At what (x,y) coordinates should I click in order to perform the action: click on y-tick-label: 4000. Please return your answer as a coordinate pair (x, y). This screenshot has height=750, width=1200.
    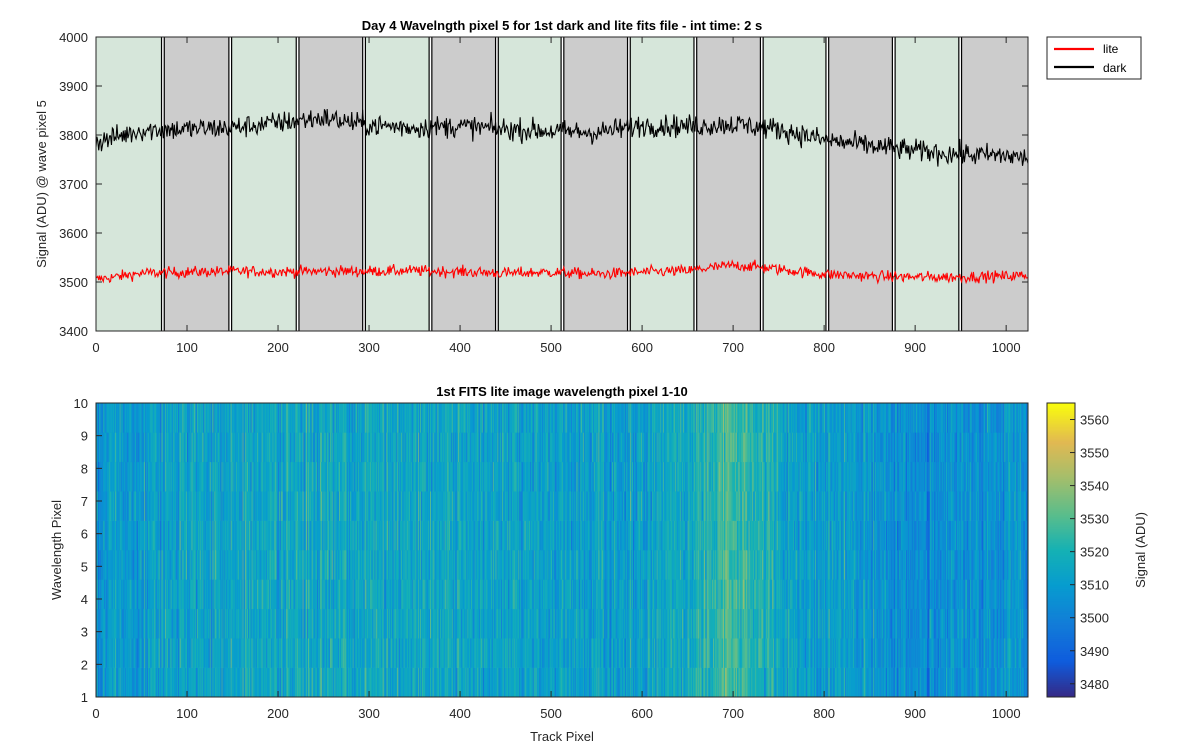
    Looking at the image, I should click on (73, 37).